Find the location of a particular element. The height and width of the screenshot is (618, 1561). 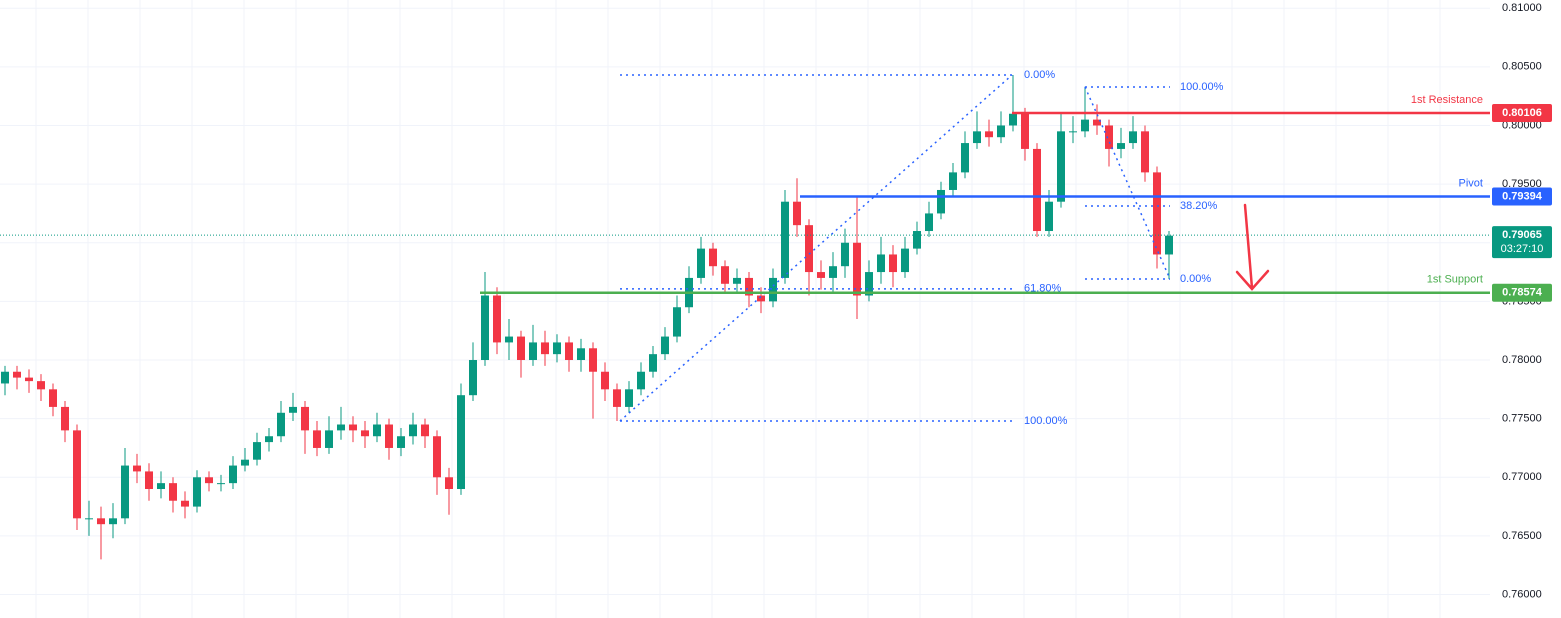

y-tick-label: 0.76000 is located at coordinates (1522, 594).